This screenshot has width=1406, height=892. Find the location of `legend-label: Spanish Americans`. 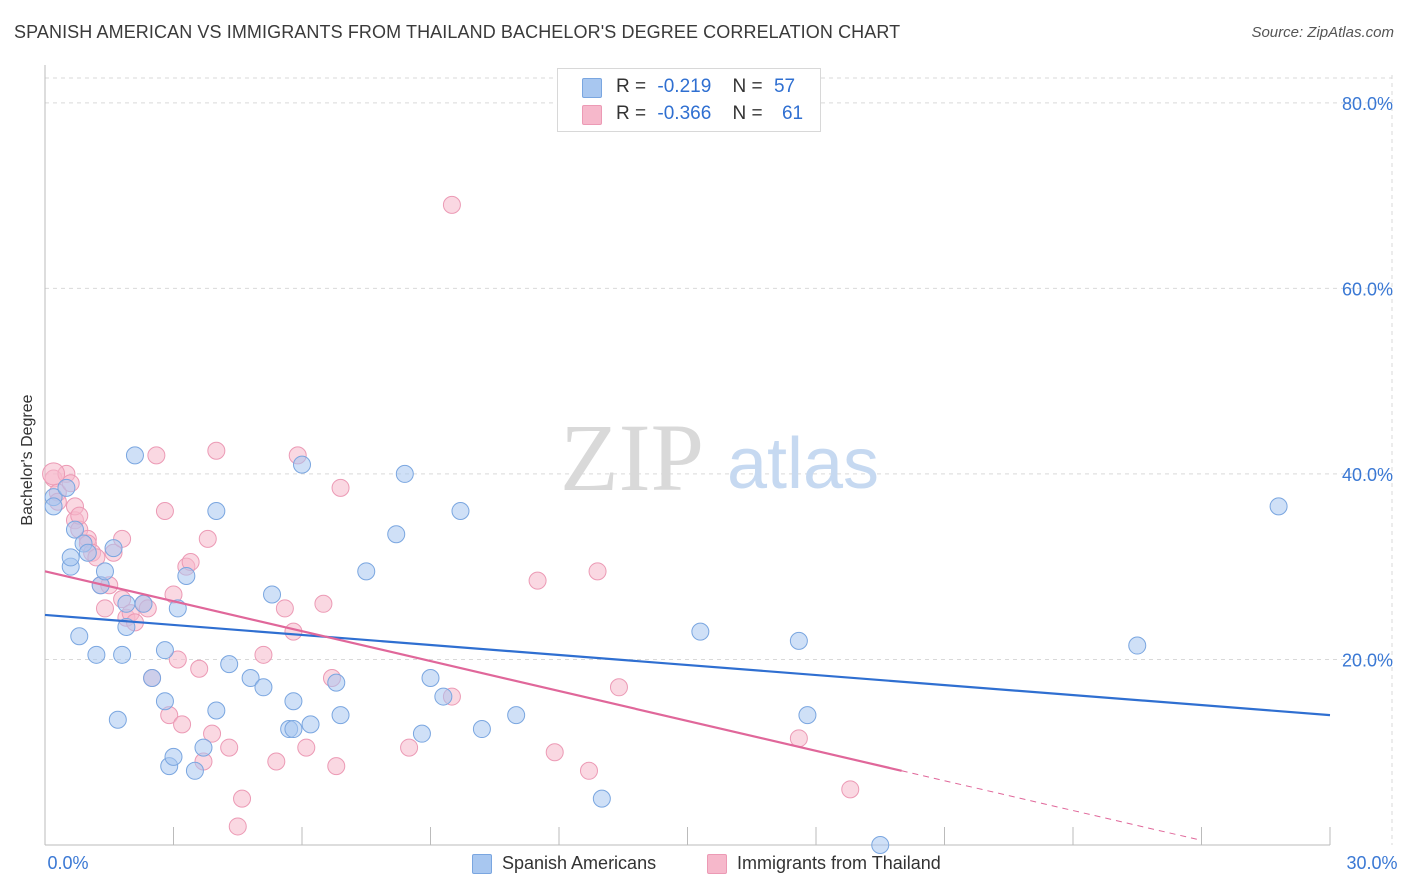

legend-label: Spanish Americans is located at coordinates (579, 863).